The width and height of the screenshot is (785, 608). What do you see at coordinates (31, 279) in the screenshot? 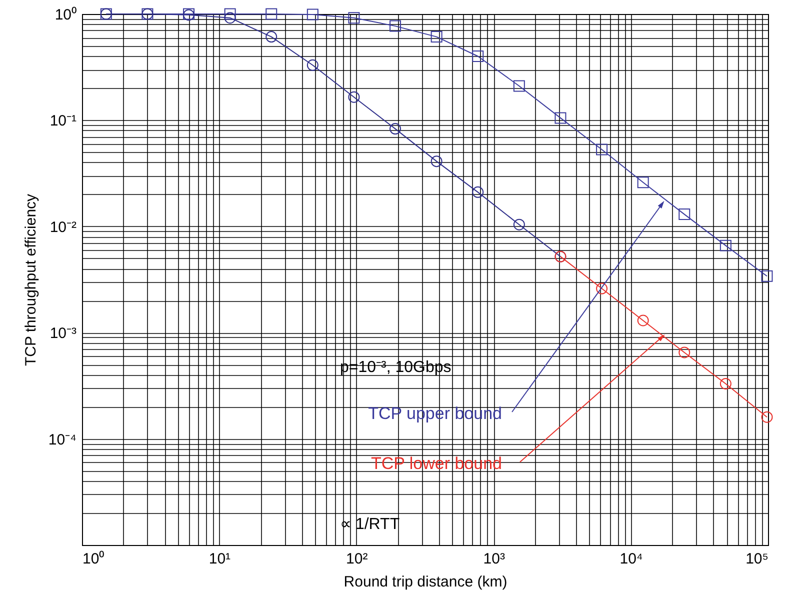
I see `y-axis-title: TCP throughput efficiency` at bounding box center [31, 279].